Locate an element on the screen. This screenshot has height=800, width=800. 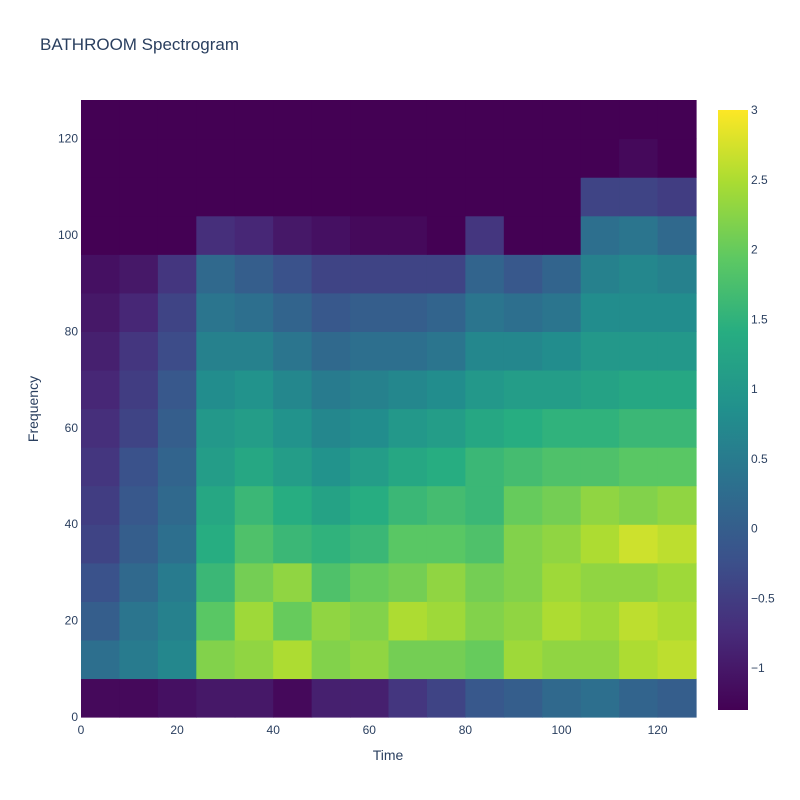
x-tick-label: 120 is located at coordinates (658, 730).